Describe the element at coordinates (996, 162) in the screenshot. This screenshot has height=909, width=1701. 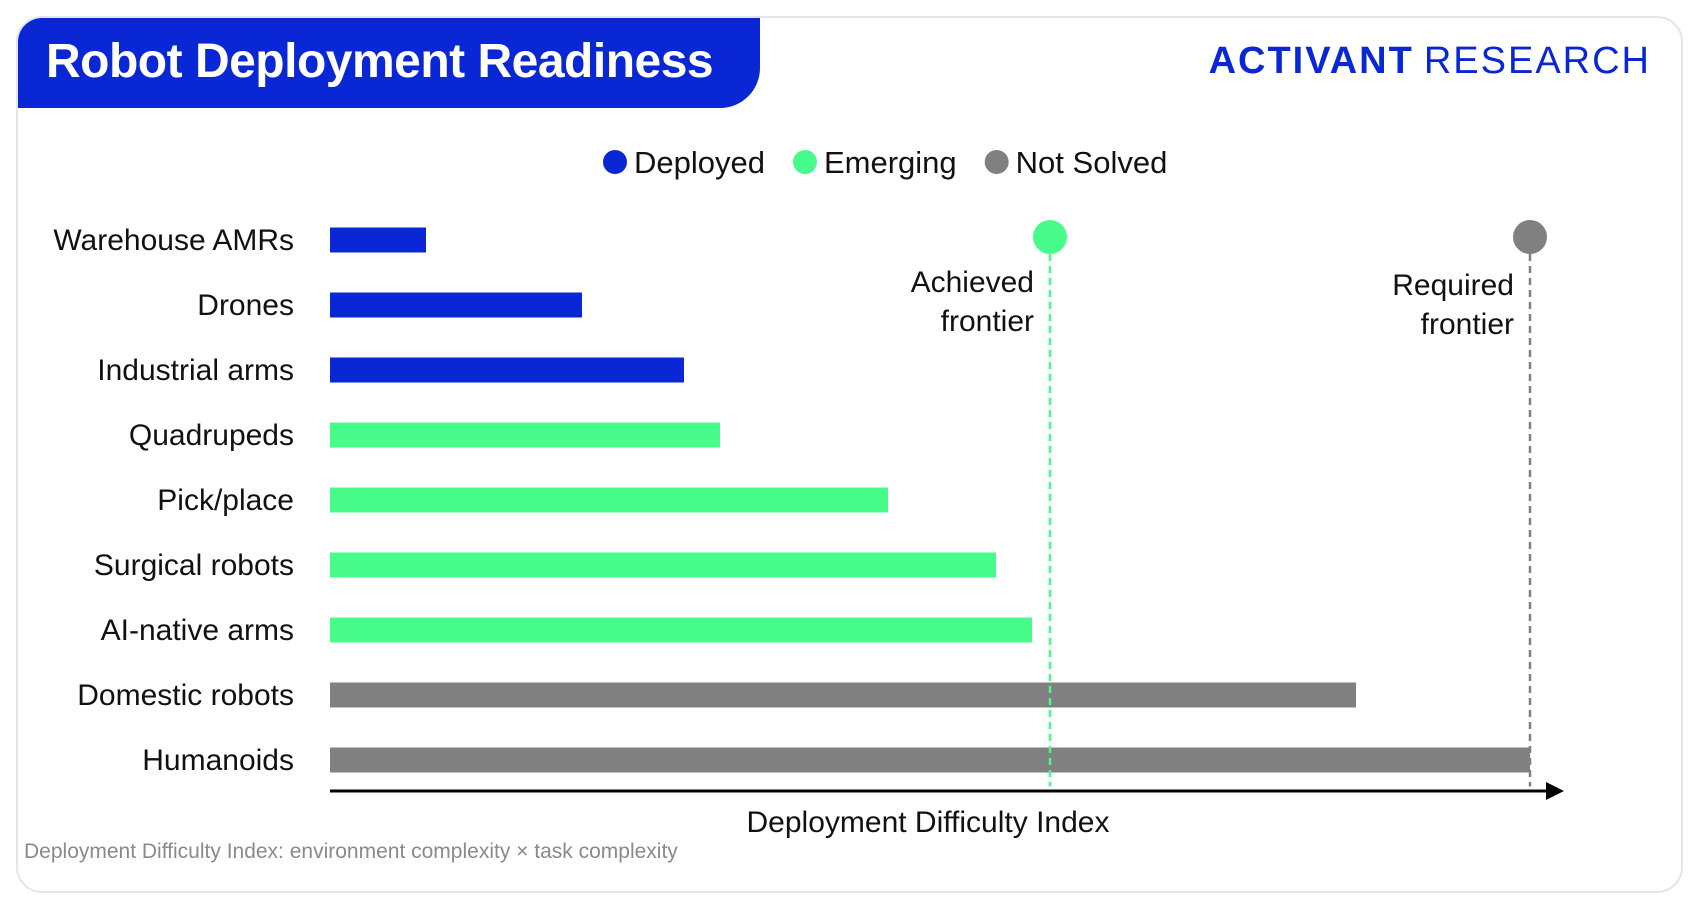
I see `legend-marker-not_solved` at that location.